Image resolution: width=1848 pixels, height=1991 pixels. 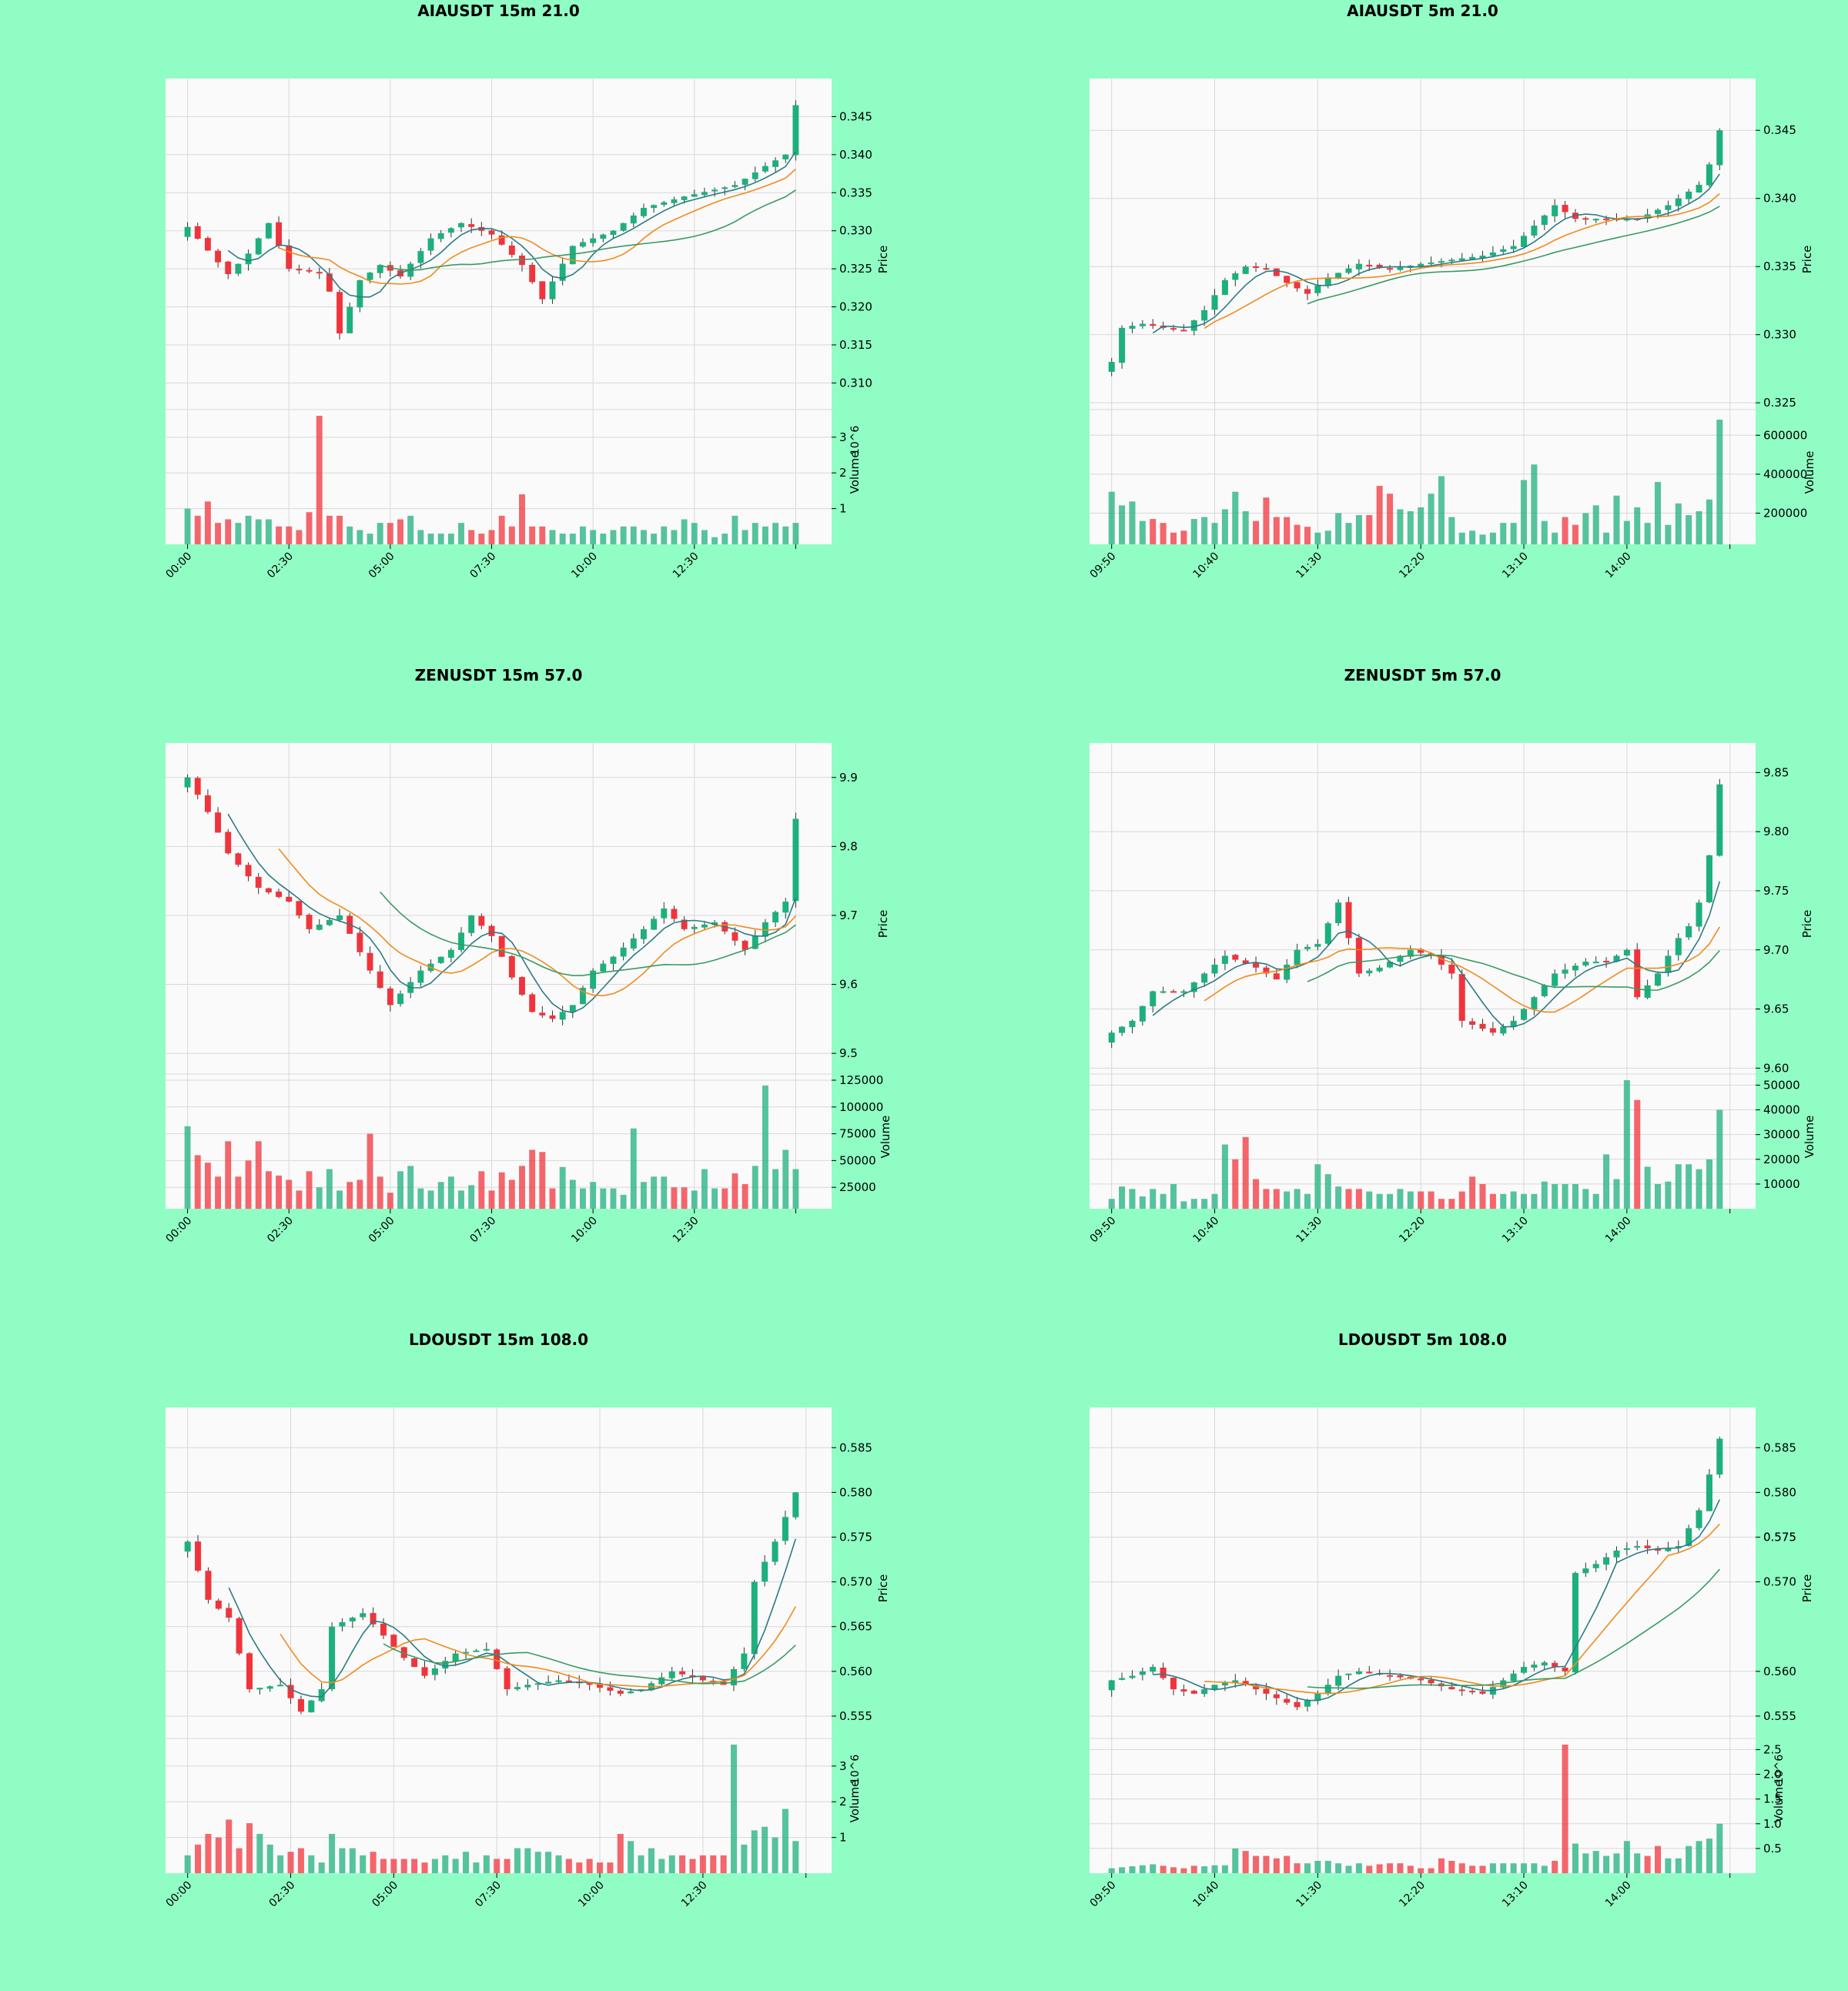 I want to click on chart-4-price-tick: 9.75, so click(x=1776, y=891).